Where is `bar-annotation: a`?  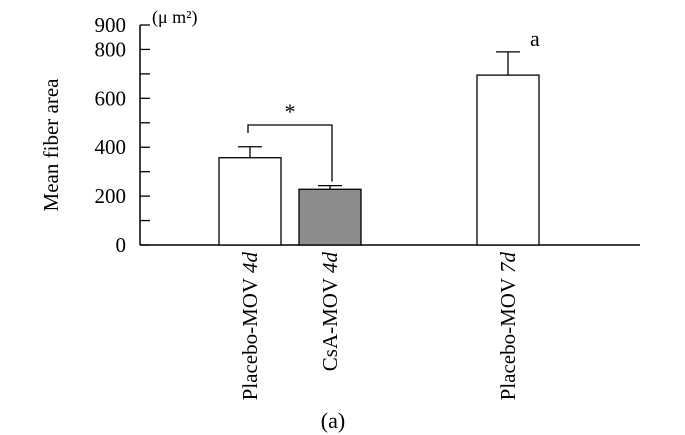
bar-annotation: a is located at coordinates (535, 38).